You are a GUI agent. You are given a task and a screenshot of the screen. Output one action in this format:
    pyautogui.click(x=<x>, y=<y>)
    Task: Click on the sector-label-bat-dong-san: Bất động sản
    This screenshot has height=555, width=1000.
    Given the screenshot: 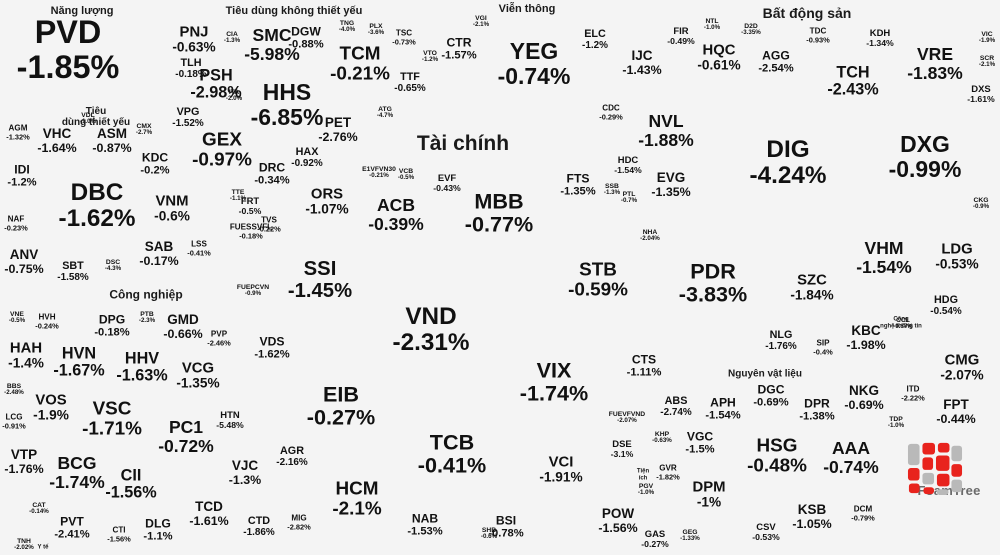 What is the action you would take?
    pyautogui.click(x=807, y=13)
    